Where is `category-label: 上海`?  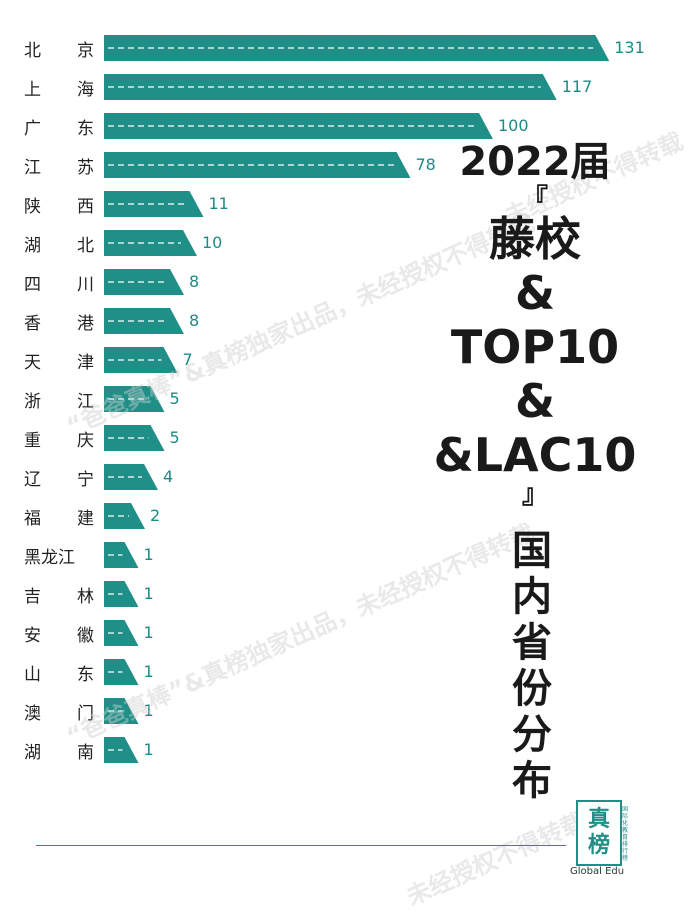 category-label: 上海 is located at coordinates (59, 89).